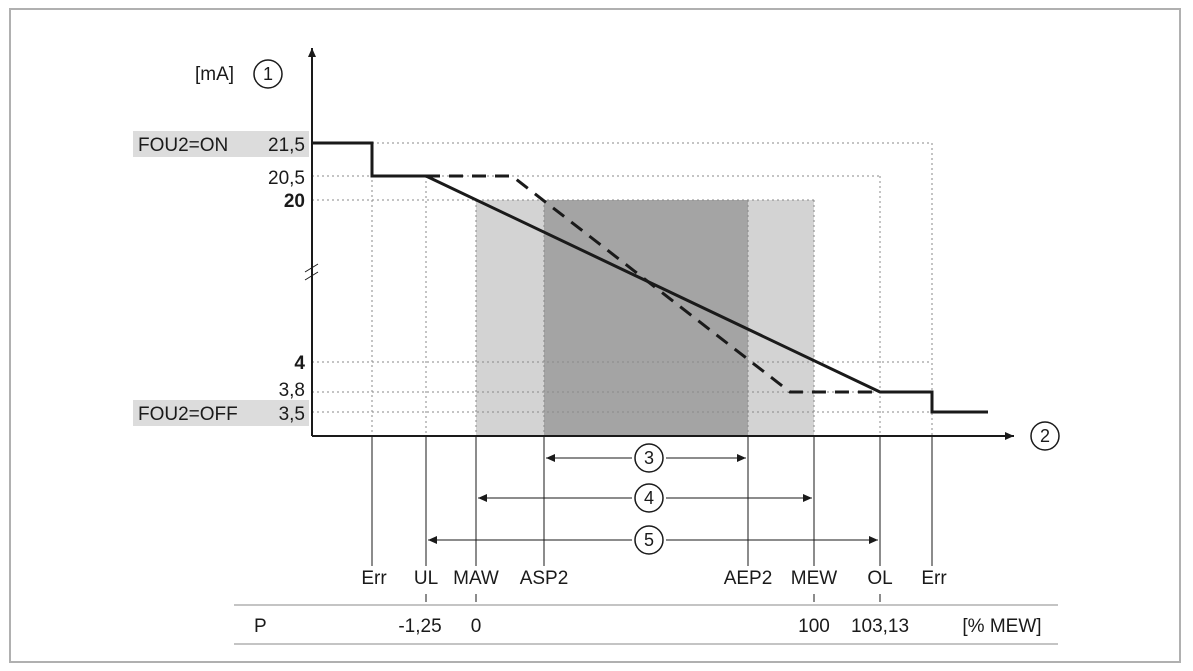 The height and width of the screenshot is (671, 1193). I want to click on marker-2-label: 2, so click(1045, 436).